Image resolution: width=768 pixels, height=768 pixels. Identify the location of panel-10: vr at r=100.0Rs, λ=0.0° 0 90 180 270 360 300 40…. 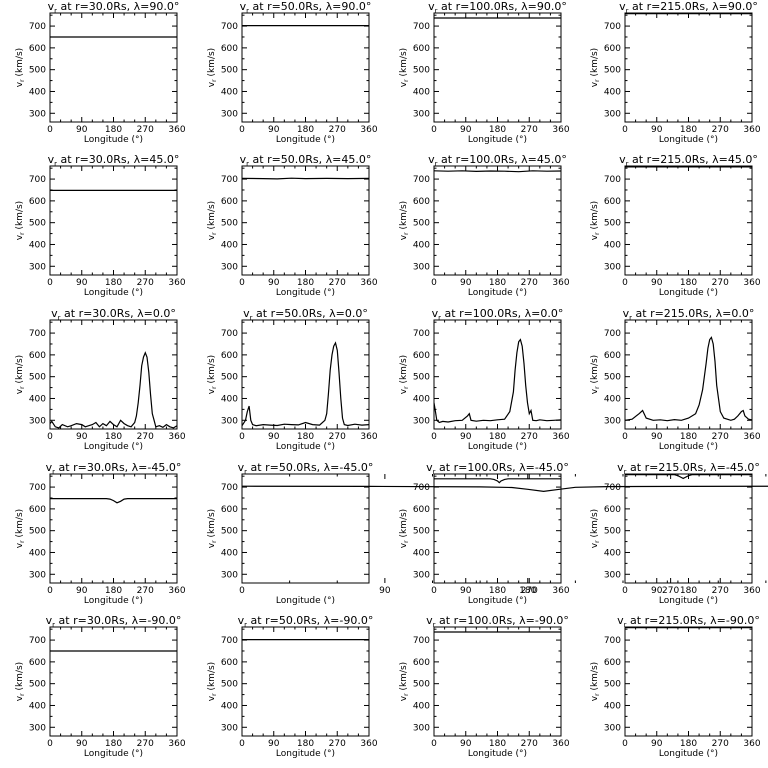
(484, 379).